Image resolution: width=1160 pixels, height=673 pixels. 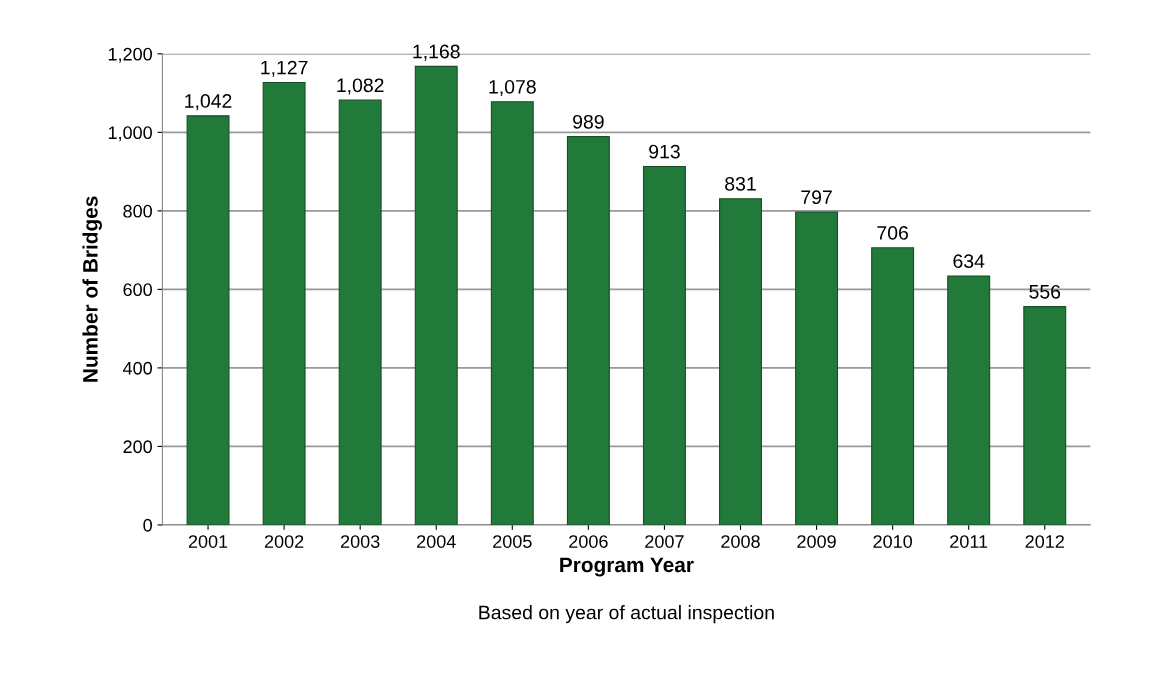 What do you see at coordinates (436, 541) in the screenshot?
I see `x-tick-label: 2004` at bounding box center [436, 541].